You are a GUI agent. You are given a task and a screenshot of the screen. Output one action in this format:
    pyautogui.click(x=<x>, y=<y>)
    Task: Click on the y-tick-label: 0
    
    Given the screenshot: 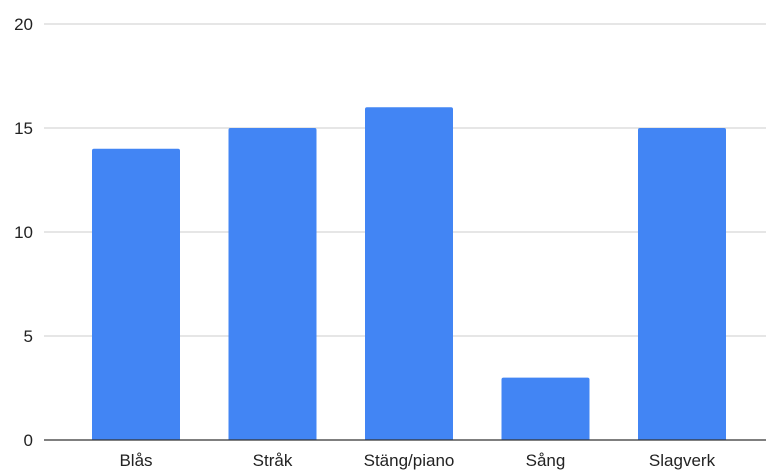 What is the action you would take?
    pyautogui.click(x=28, y=440)
    